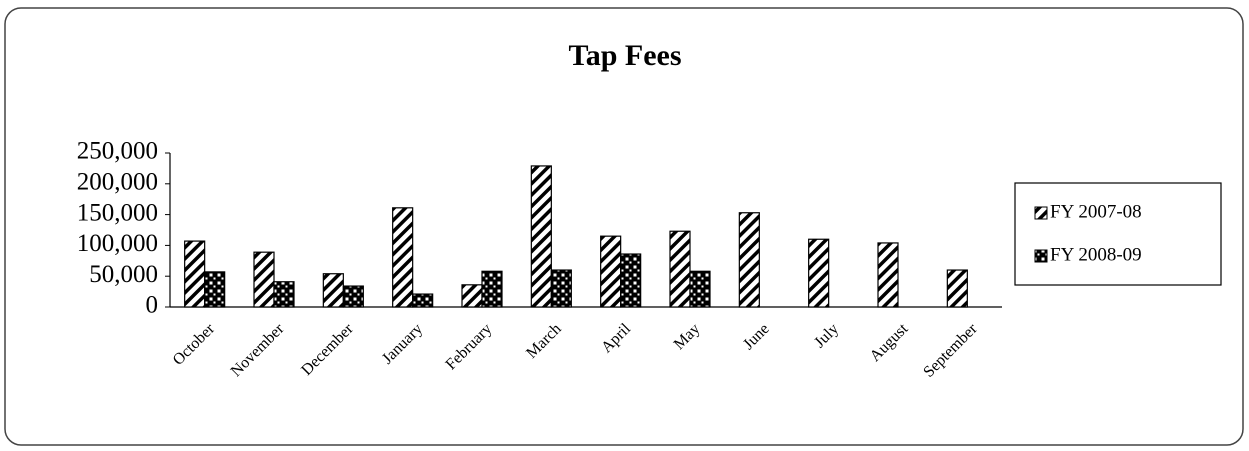  What do you see at coordinates (117, 151) in the screenshot?
I see `y-tick-label: 250,000` at bounding box center [117, 151].